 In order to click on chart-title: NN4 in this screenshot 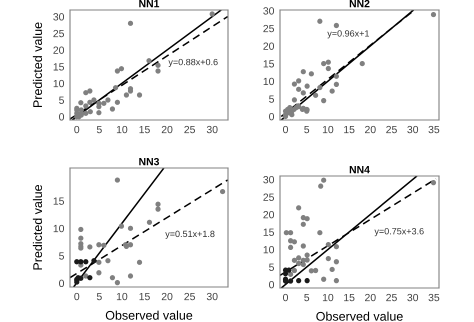, I will do `click(360, 170)`.